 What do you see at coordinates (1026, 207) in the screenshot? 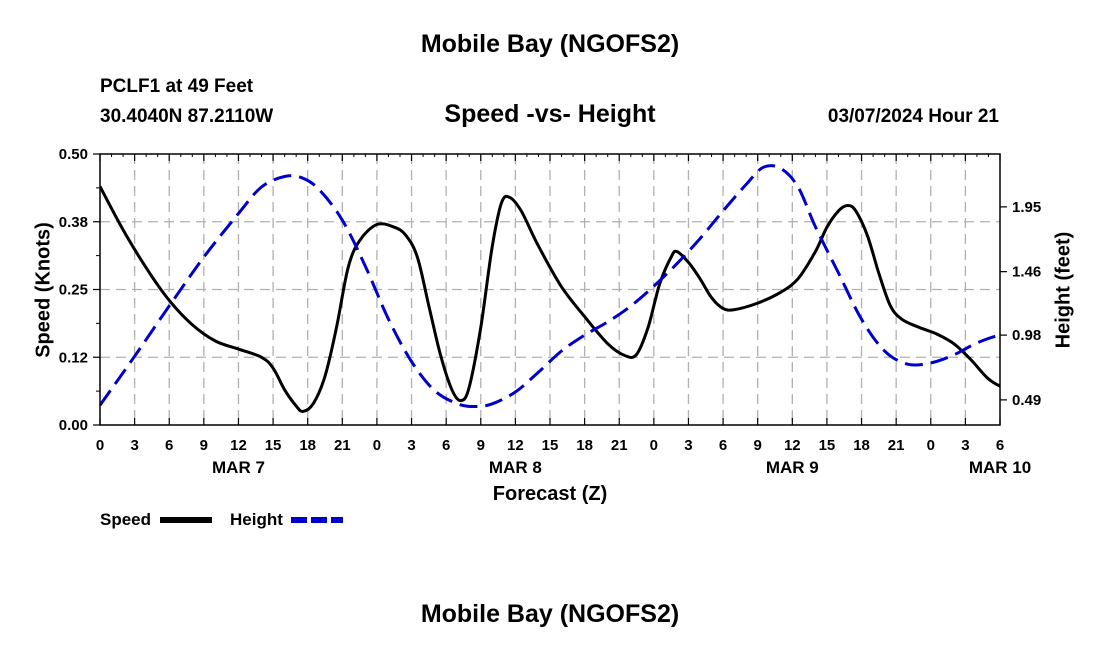
I see `y2-tick-label: 1.95` at bounding box center [1026, 207].